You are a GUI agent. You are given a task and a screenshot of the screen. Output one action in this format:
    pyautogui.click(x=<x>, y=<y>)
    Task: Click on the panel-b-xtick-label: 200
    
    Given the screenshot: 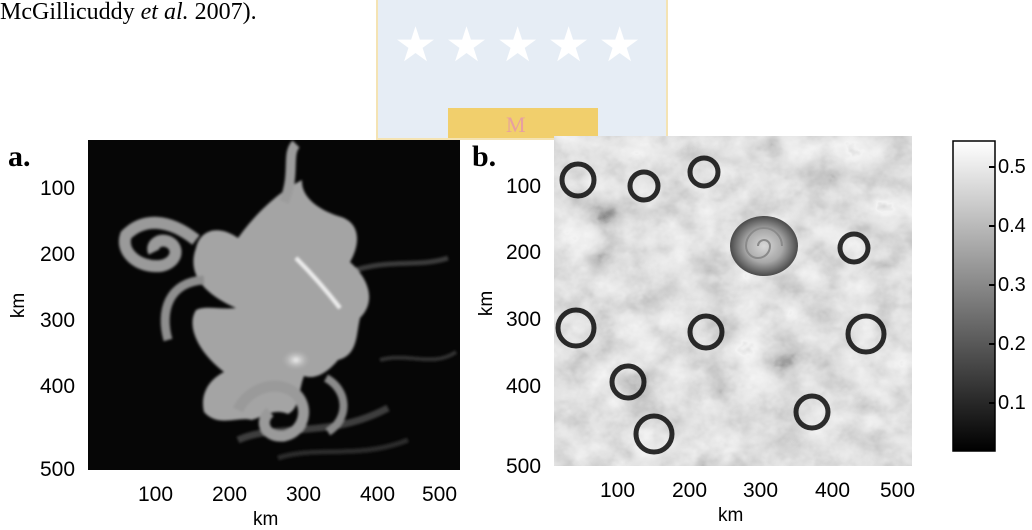 What is the action you would take?
    pyautogui.click(x=690, y=490)
    